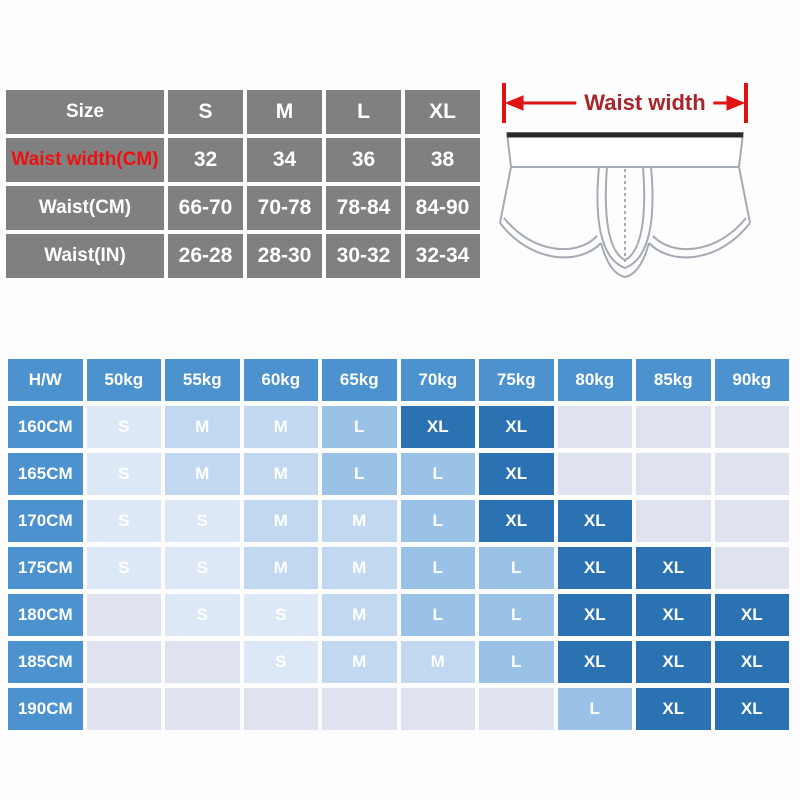  I want to click on waistband-shape, so click(625, 150).